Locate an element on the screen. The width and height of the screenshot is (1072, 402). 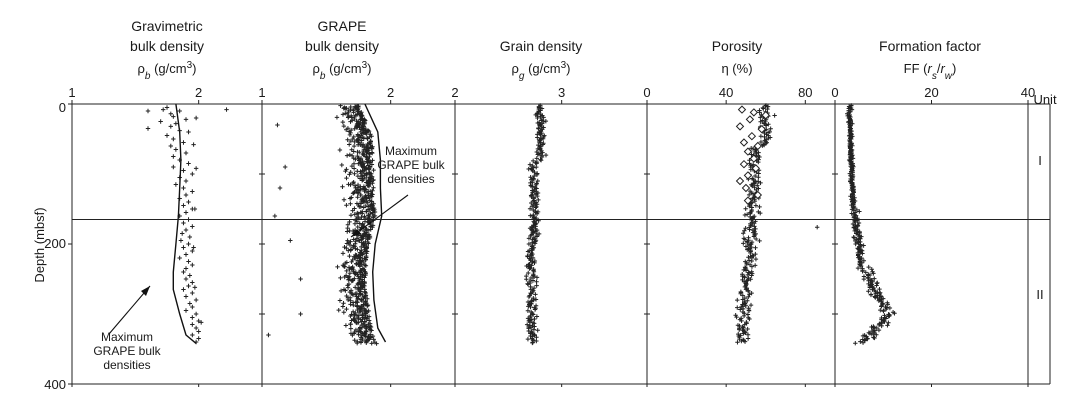
panel-title-5: Formation factor is located at coordinates (930, 46).